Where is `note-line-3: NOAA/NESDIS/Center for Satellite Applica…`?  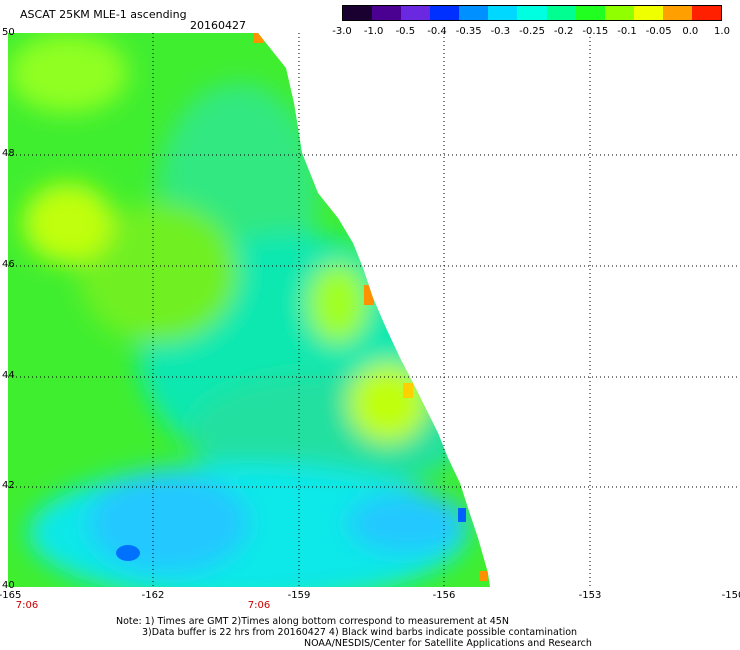 note-line-3: NOAA/NESDIS/Center for Satellite Applica… is located at coordinates (448, 643).